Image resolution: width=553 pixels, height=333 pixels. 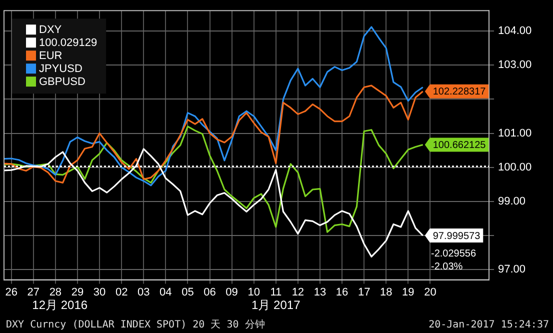 What do you see at coordinates (77, 292) in the screenshot?
I see `x-tick-label: 29` at bounding box center [77, 292].